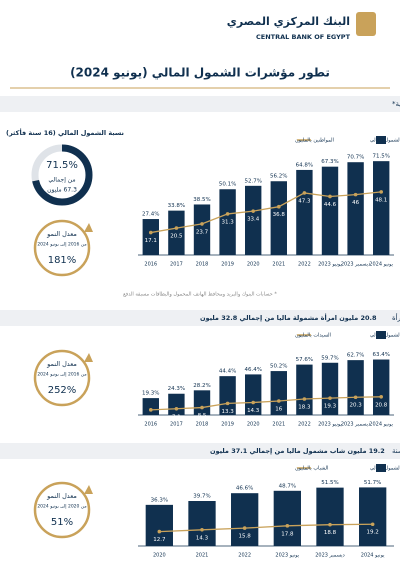 The width and height of the screenshot is (400, 583). What do you see at coordinates (62, 507) in the screenshot?
I see `growth-period: من 2020 إلى يونيو 2024` at bounding box center [62, 507].